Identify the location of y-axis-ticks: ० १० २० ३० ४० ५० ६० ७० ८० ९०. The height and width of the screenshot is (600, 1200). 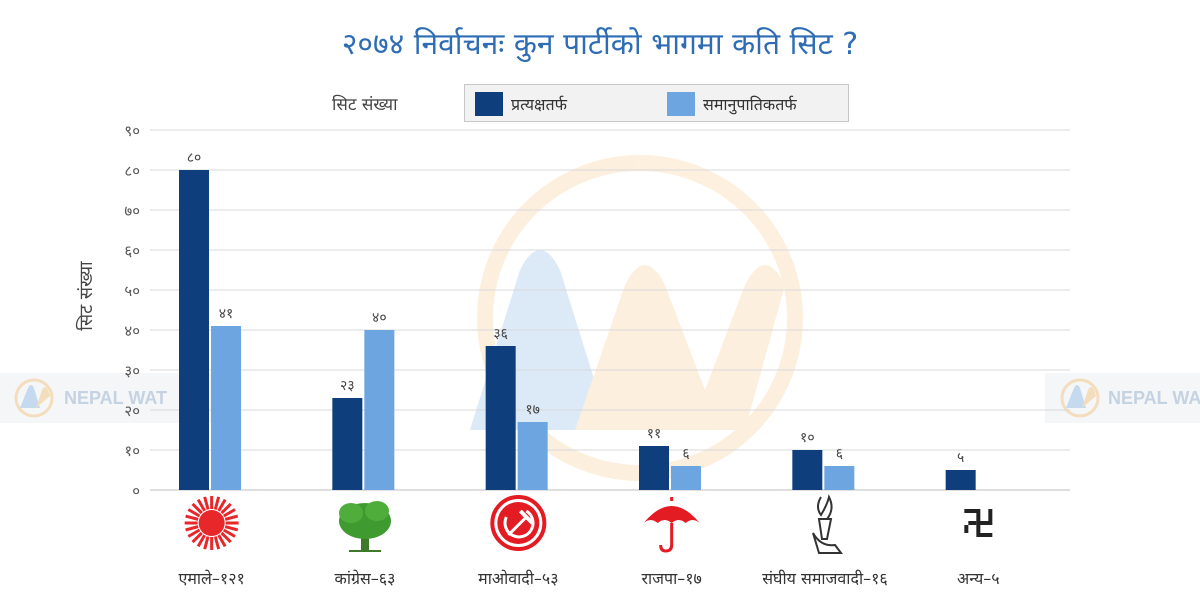
(132, 311).